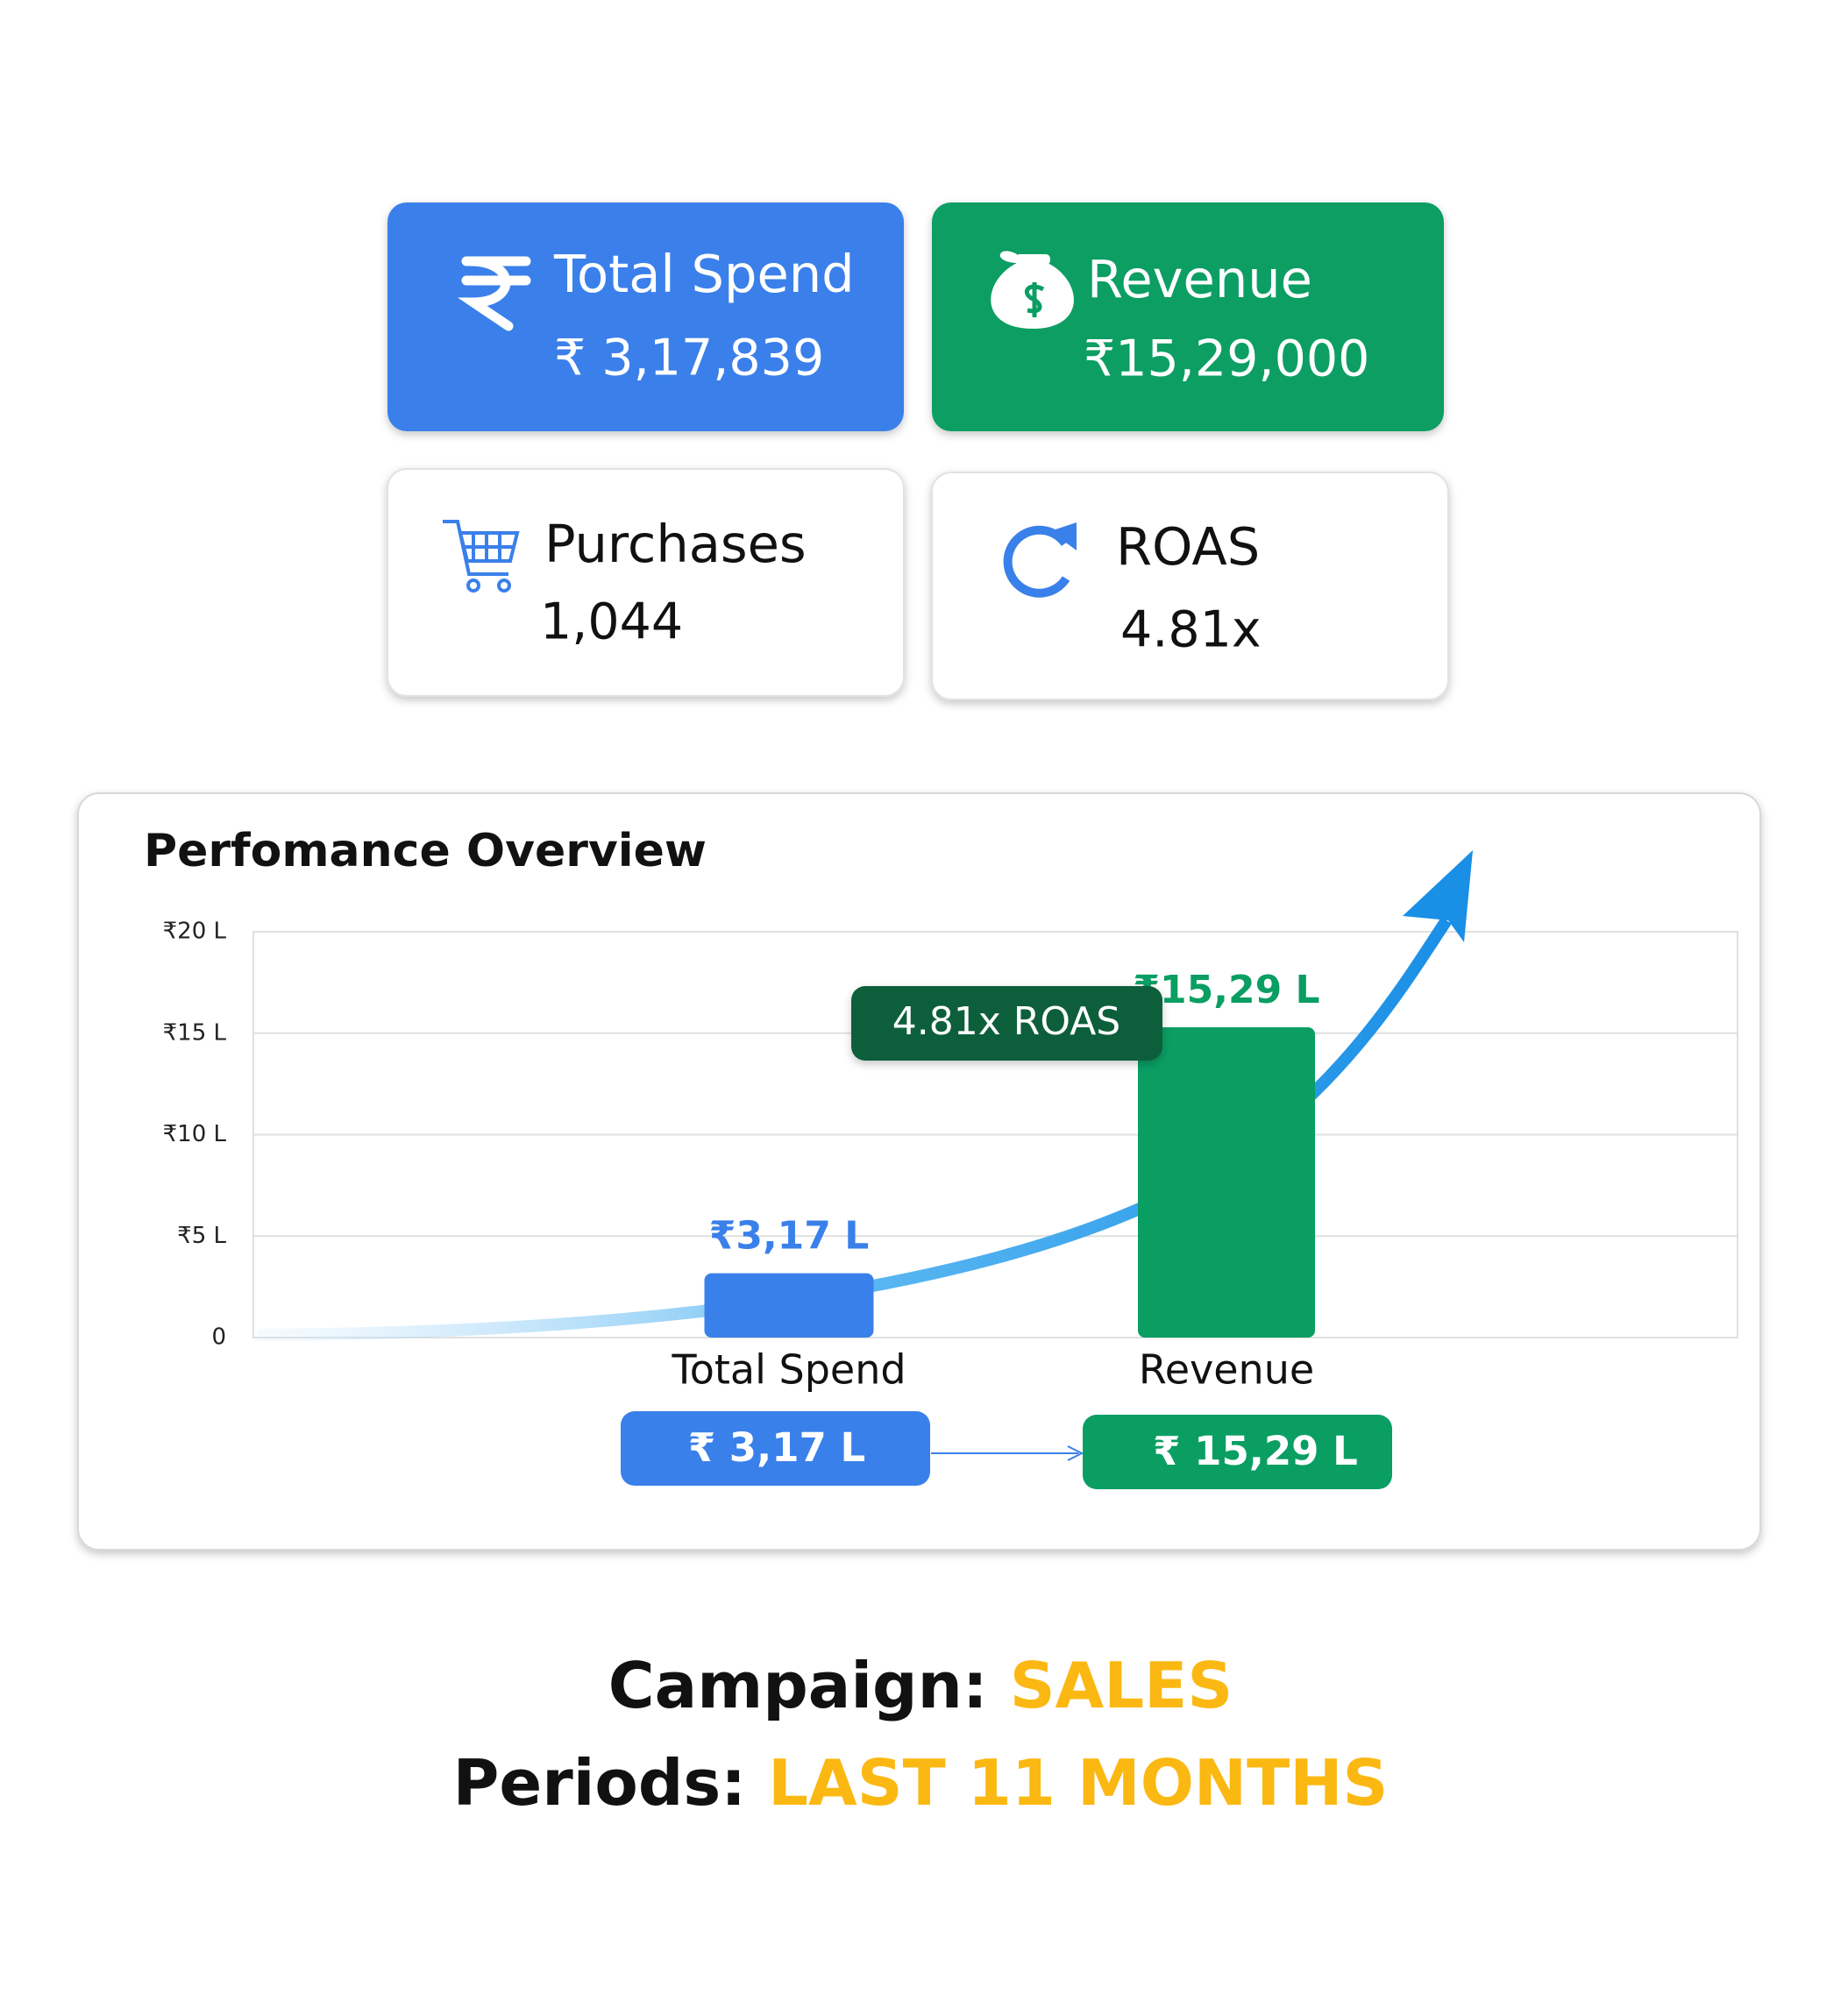 The image size is (1841, 2016). Describe the element at coordinates (425, 851) in the screenshot. I see `chart-title: Perfomance Overview` at that location.